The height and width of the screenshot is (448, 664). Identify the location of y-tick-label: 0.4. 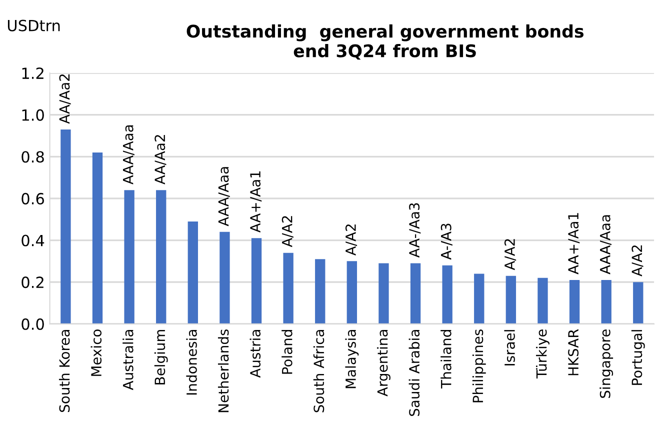
(33, 240).